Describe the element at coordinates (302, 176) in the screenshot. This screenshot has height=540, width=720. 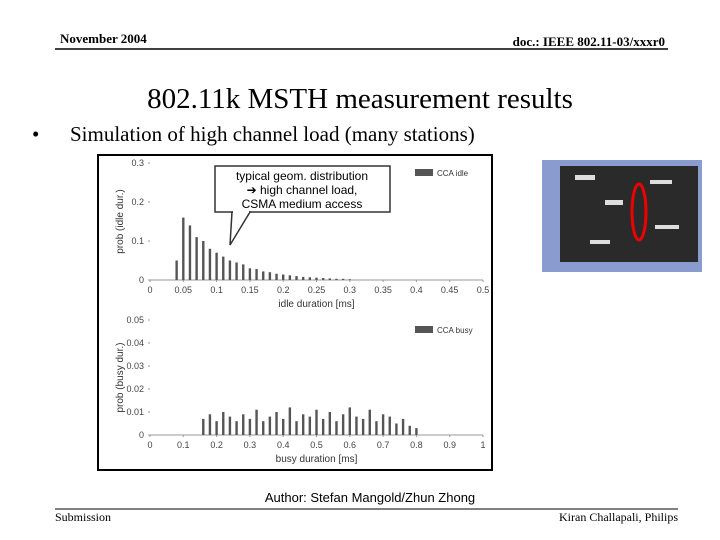
I see `callout-line: typical geom. distribution` at that location.